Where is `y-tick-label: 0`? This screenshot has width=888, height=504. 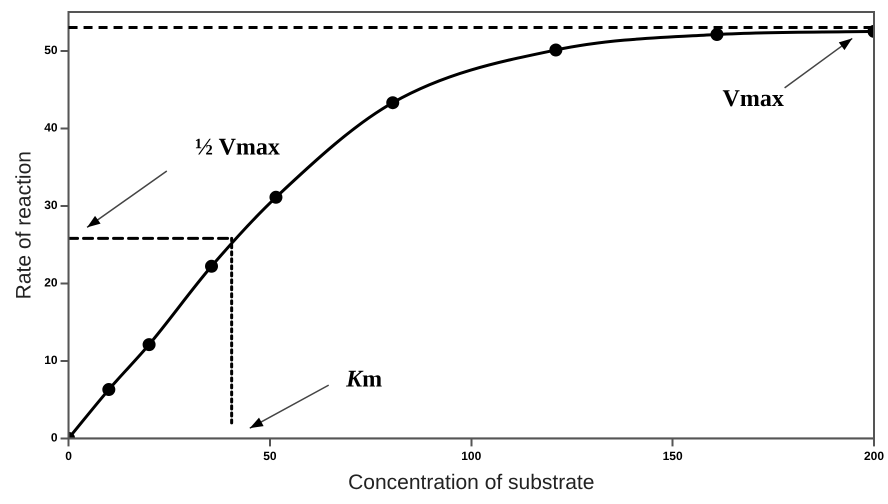
y-tick-label: 0 is located at coordinates (54, 437).